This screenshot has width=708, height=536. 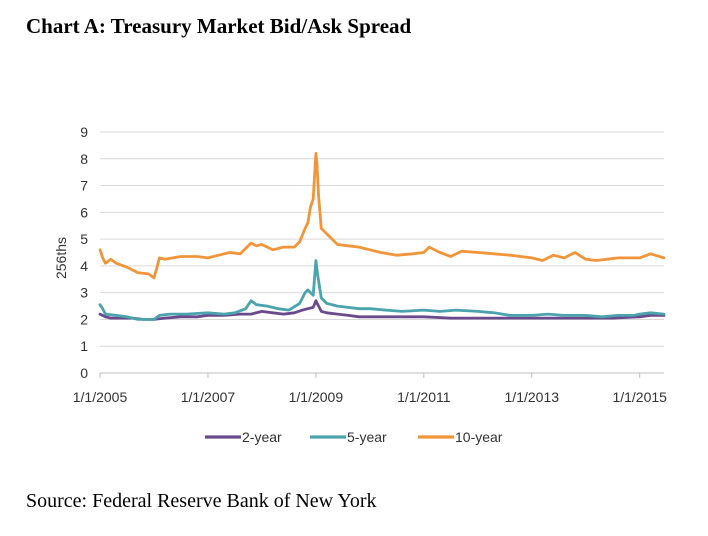 I want to click on x-tick-label: 1/1/2009, so click(x=316, y=397).